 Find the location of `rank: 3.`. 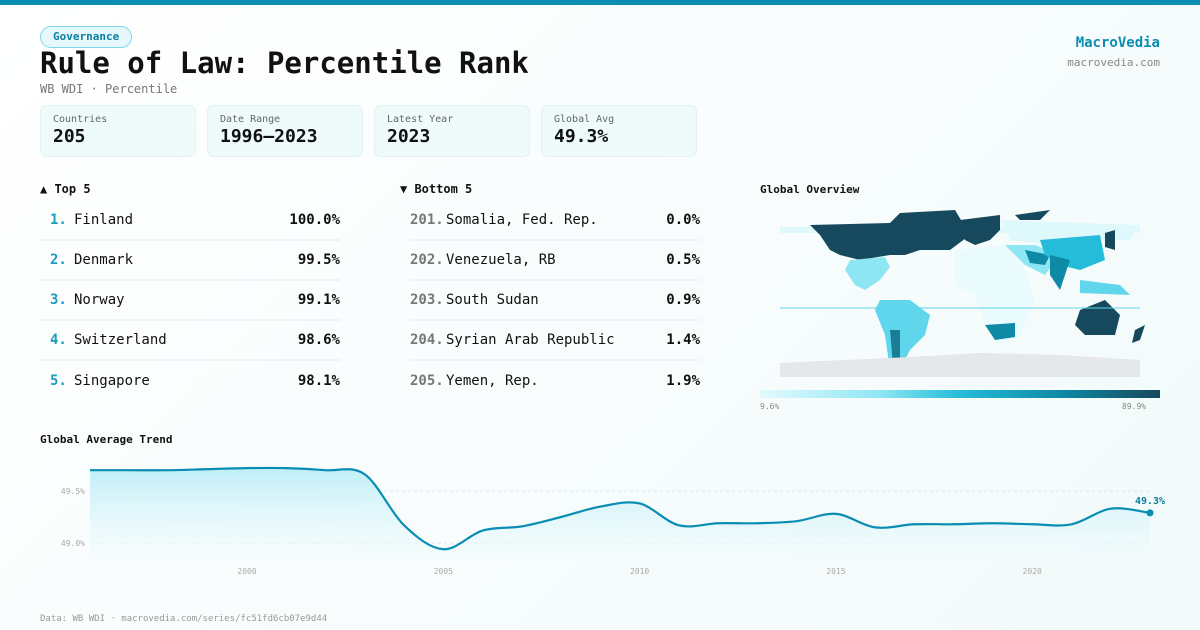

rank: 3. is located at coordinates (58, 300).